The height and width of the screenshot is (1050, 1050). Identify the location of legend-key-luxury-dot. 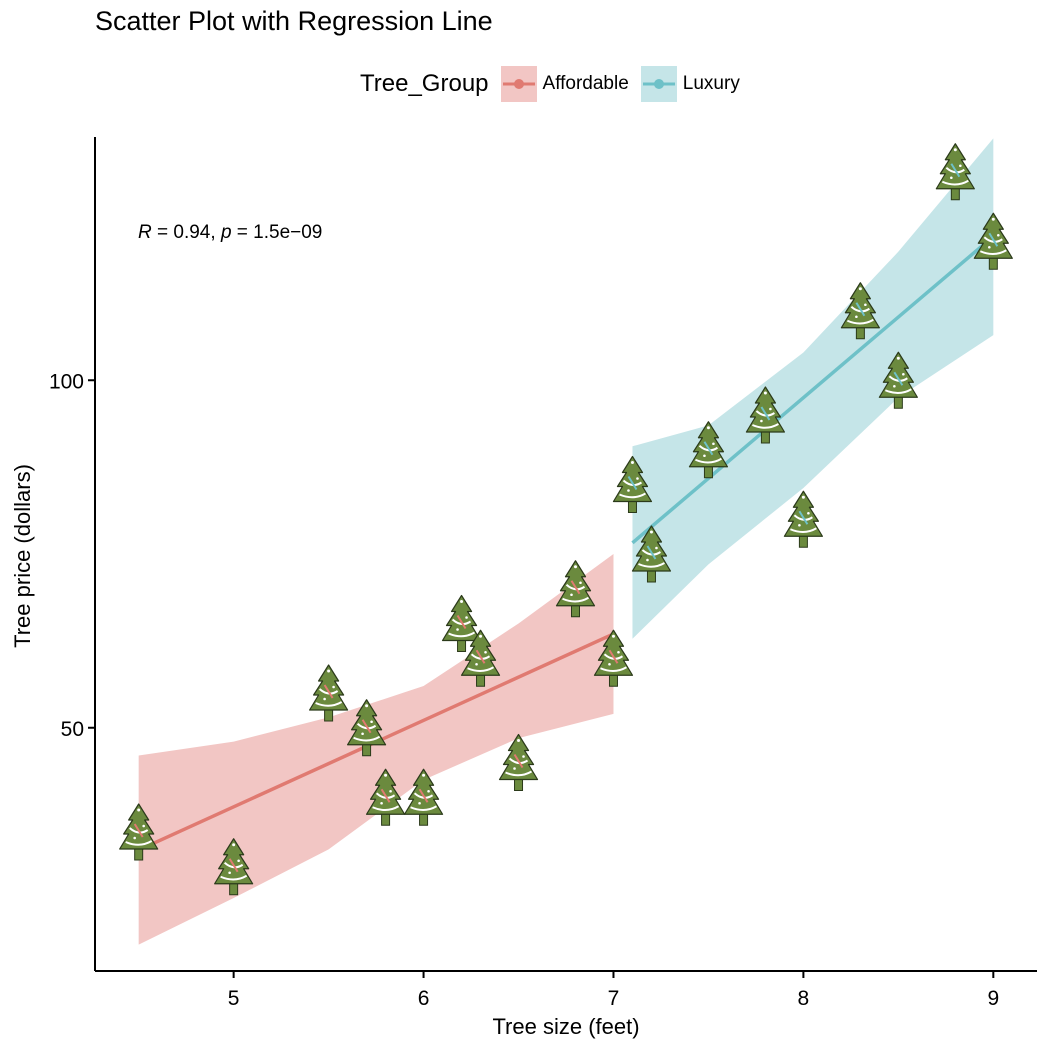
(658, 84).